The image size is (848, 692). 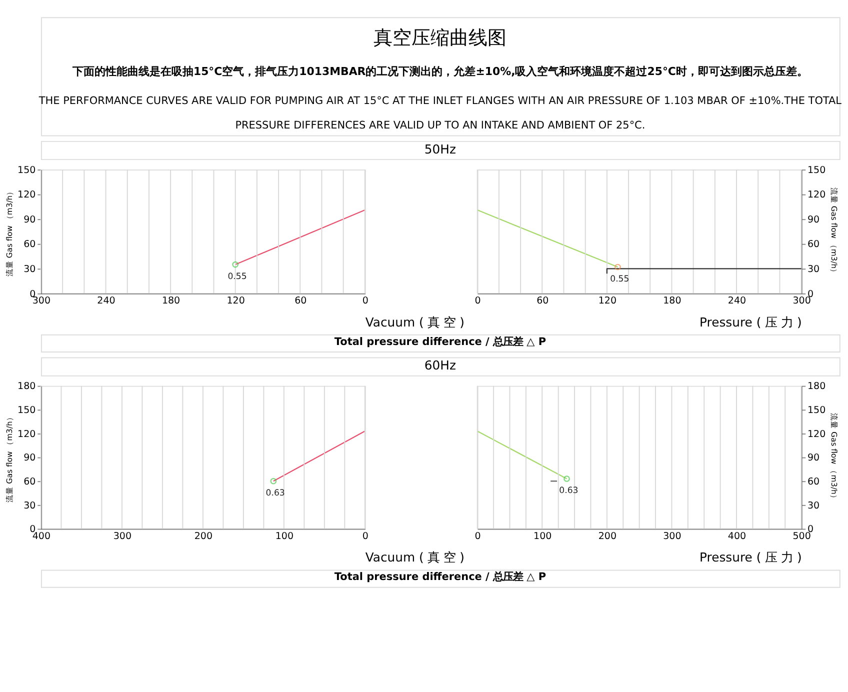 What do you see at coordinates (440, 365) in the screenshot?
I see `text: 60Hz` at bounding box center [440, 365].